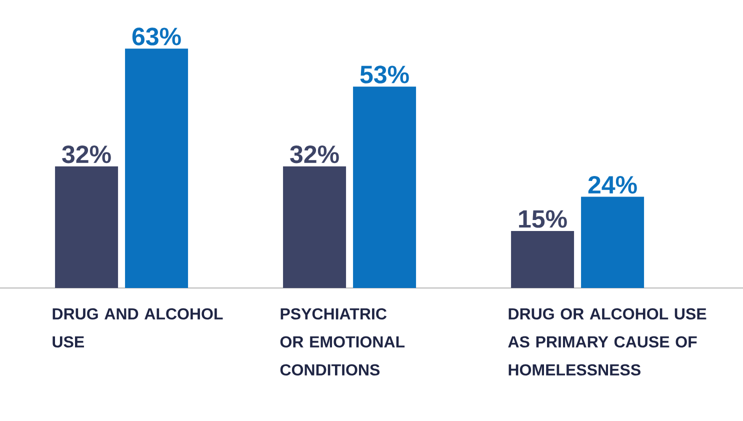 Image resolution: width=743 pixels, height=421 pixels. What do you see at coordinates (156, 37) in the screenshot?
I see `data-label: 63%` at bounding box center [156, 37].